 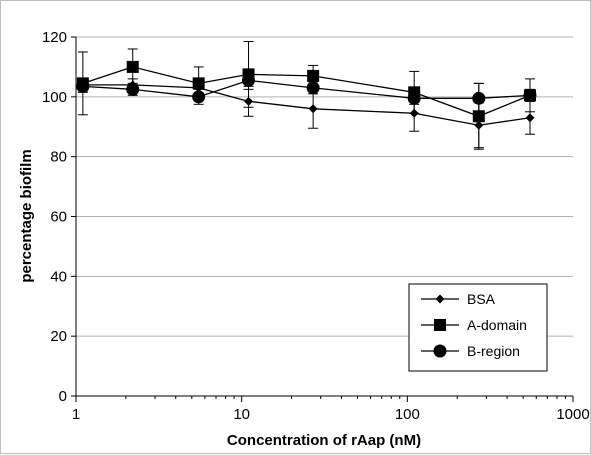 What do you see at coordinates (481, 299) in the screenshot?
I see `legend-label: BSA` at bounding box center [481, 299].